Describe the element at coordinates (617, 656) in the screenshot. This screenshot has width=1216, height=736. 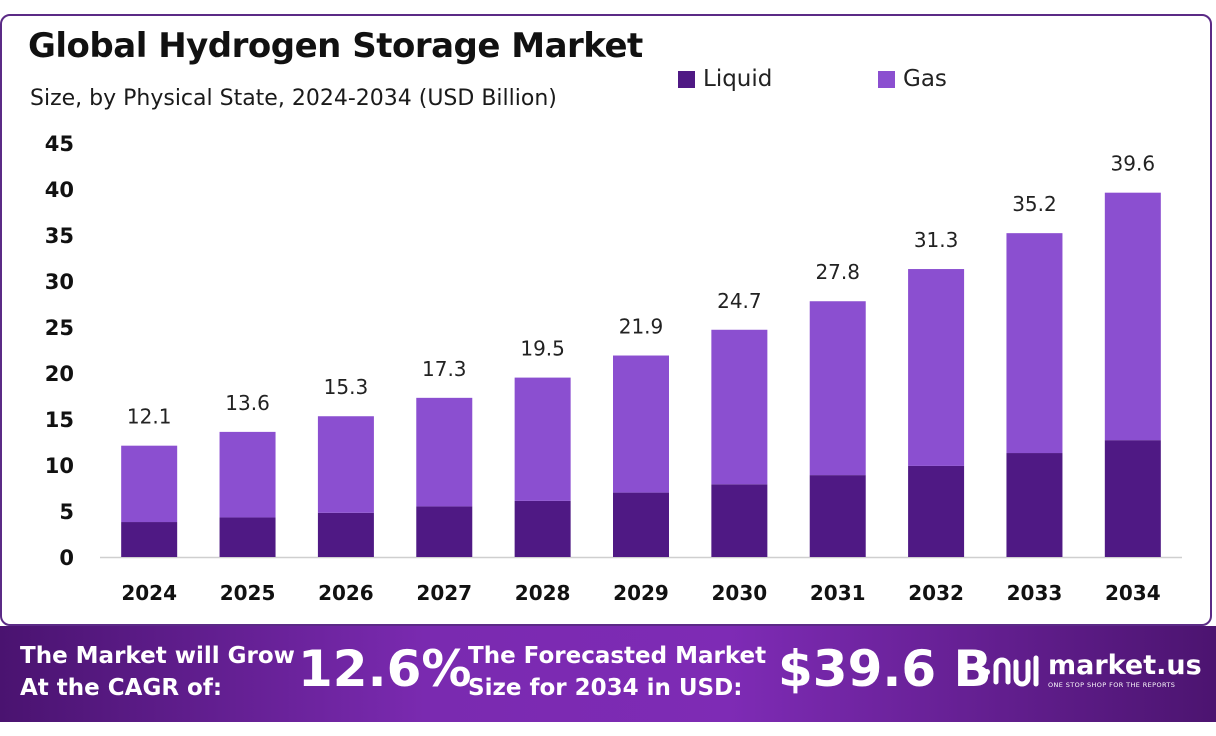
I see `forecast-label-line1: The Forecasted Market` at that location.